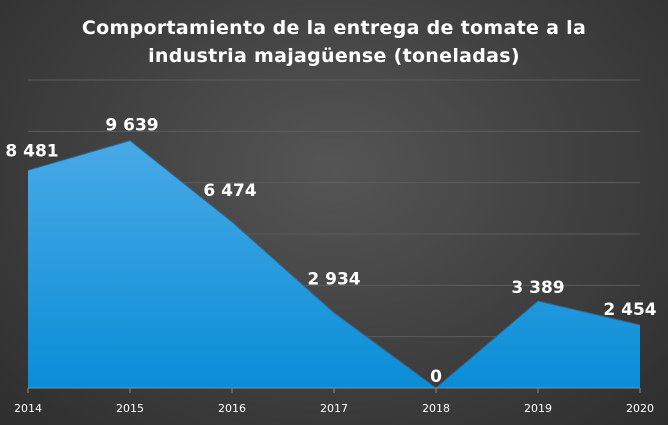 The width and height of the screenshot is (668, 425). What do you see at coordinates (537, 288) in the screenshot?
I see `data-label: 3 389` at bounding box center [537, 288].